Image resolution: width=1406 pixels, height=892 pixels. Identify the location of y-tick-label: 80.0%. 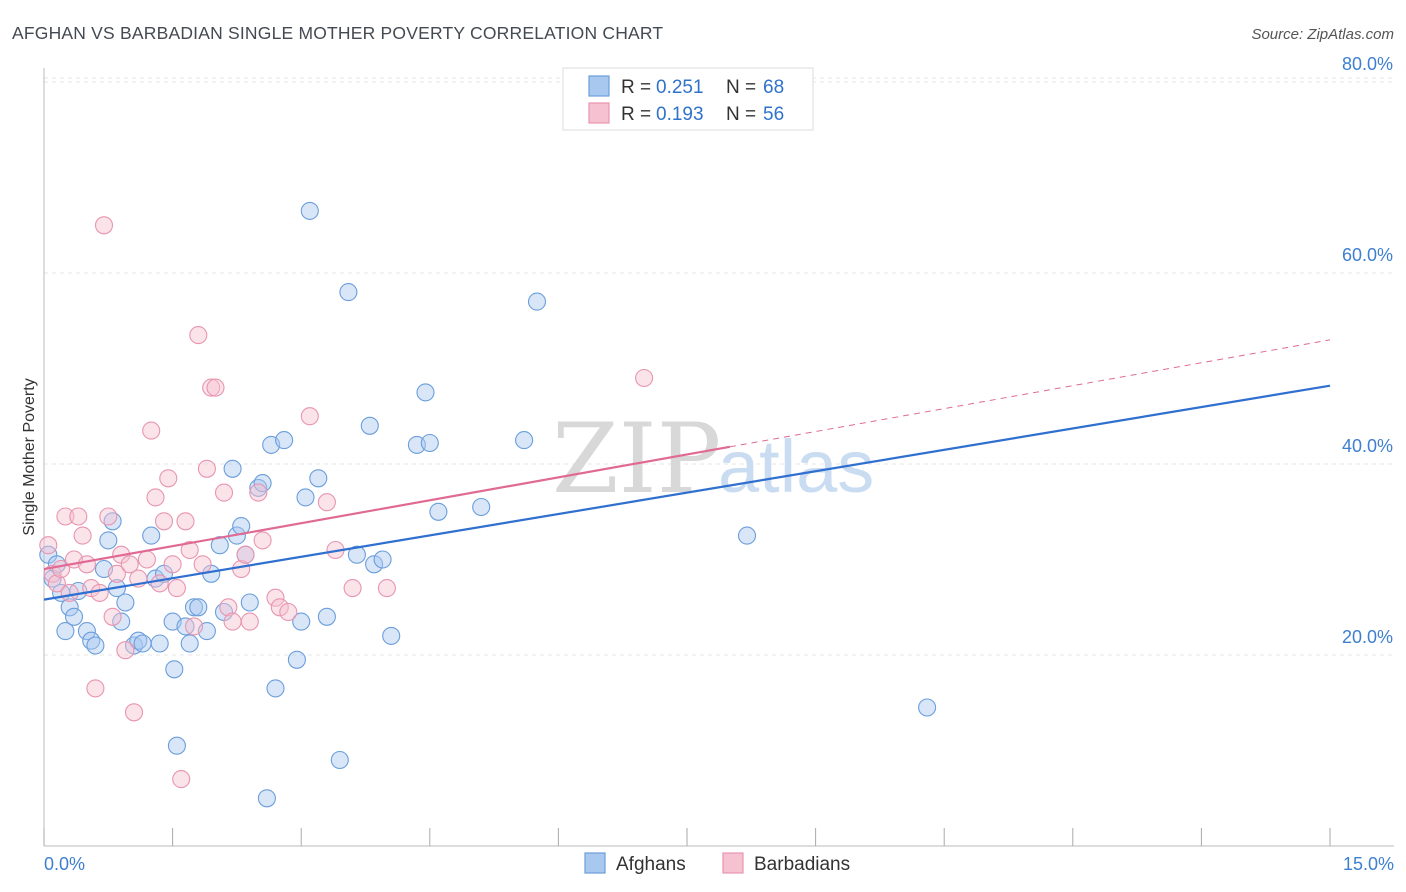
(1367, 64).